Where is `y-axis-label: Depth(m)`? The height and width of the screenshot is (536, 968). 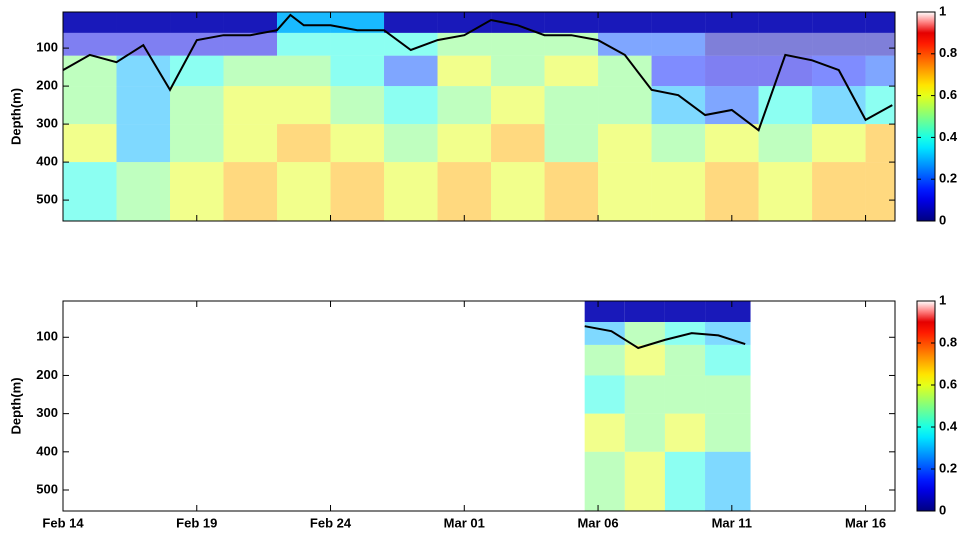
y-axis-label: Depth(m) is located at coordinates (15, 116).